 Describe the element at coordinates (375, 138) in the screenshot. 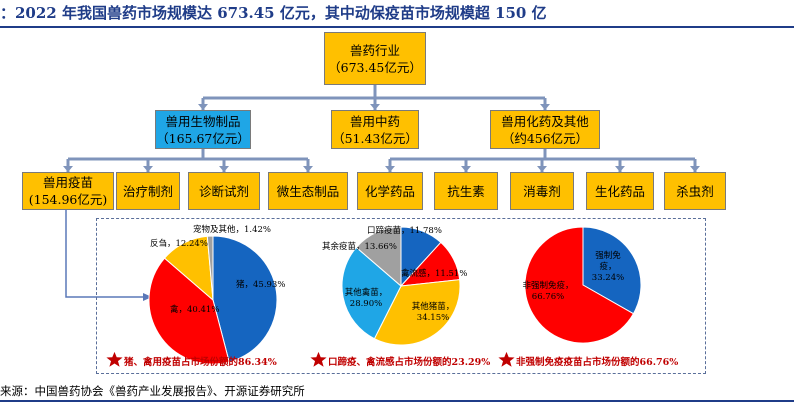

I see `node-tcm-value: （51.43亿元）` at that location.